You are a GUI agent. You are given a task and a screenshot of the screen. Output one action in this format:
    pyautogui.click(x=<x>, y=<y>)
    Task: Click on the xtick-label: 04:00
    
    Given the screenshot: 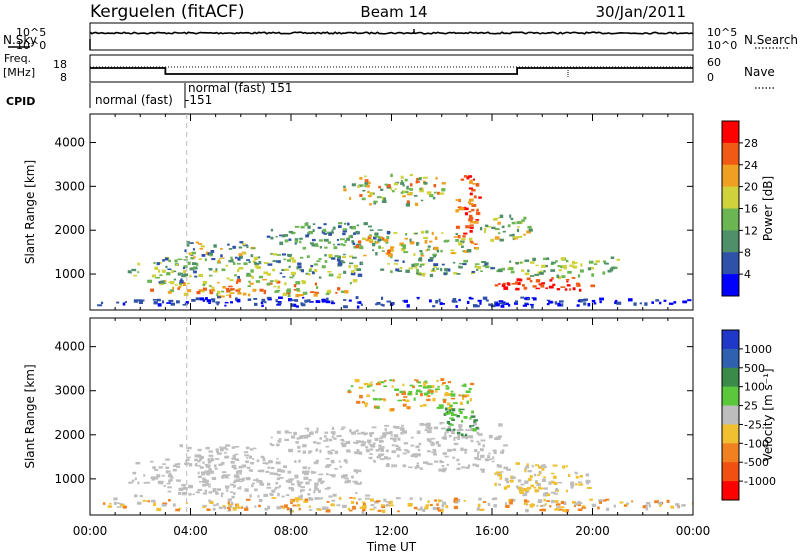 What is the action you would take?
    pyautogui.click(x=190, y=531)
    